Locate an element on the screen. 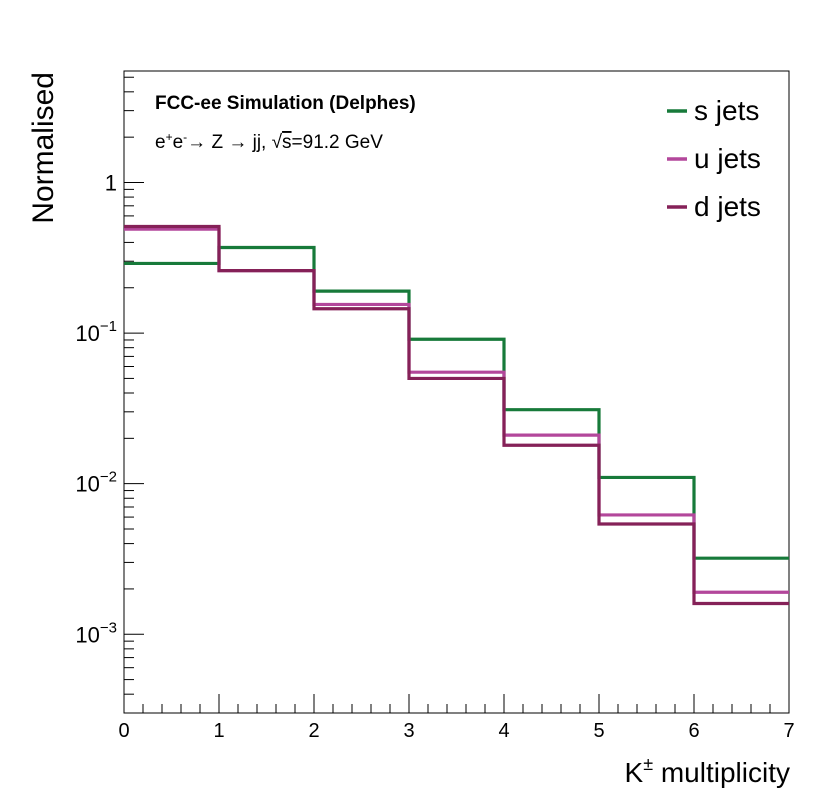 This screenshot has width=830, height=801. x-axis-label: K± multiplicity is located at coordinates (708, 771).